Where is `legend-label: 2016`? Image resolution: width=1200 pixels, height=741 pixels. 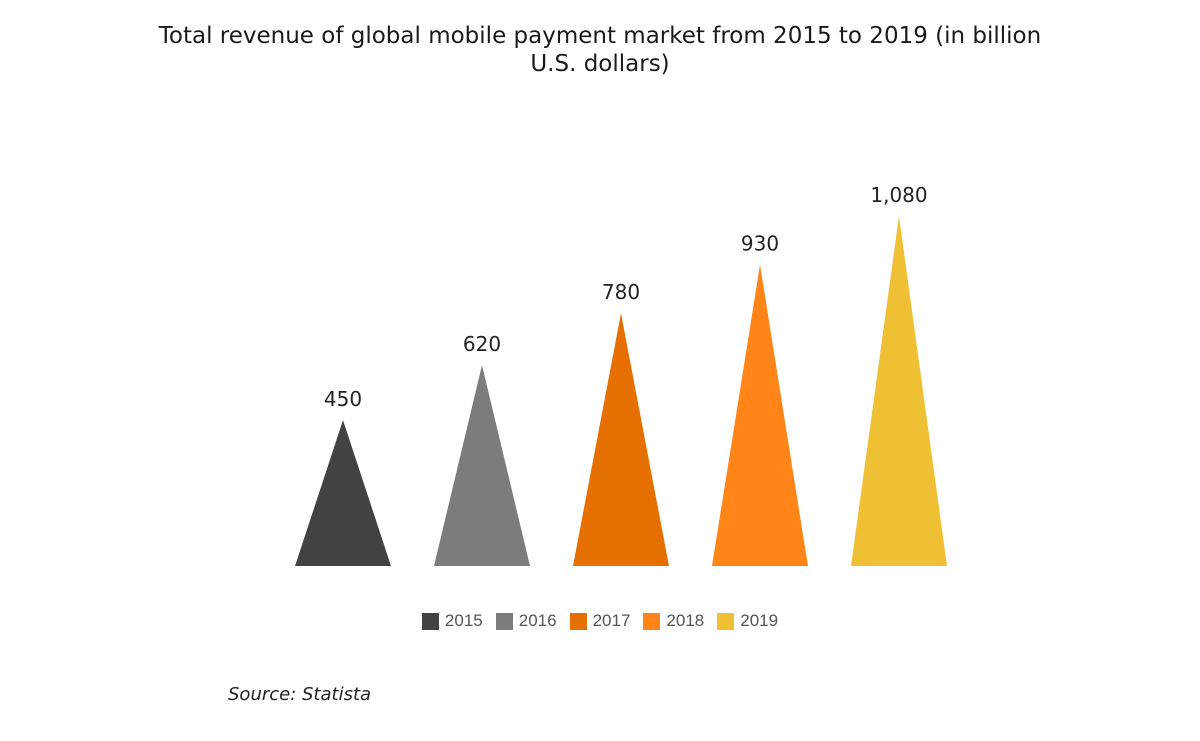 legend-label: 2016 is located at coordinates (537, 620).